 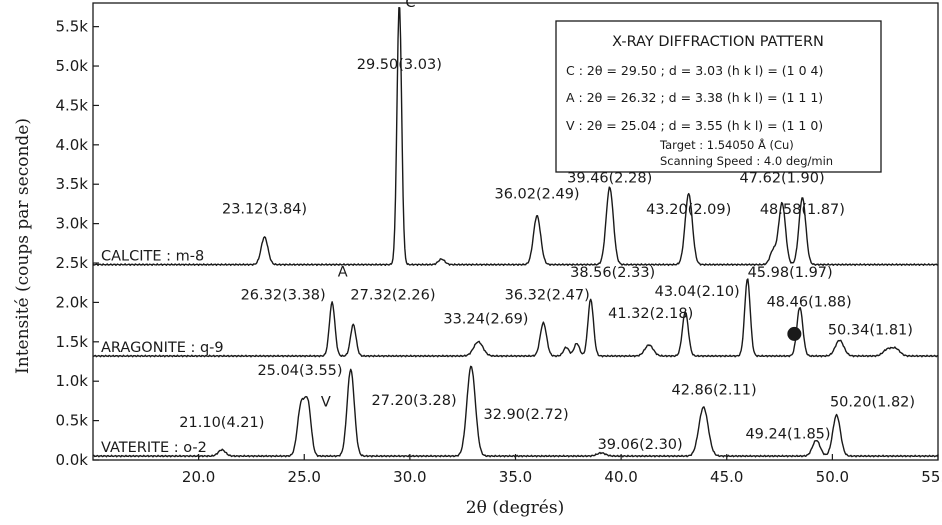 I want to click on x-axis: 20.0 25.0 30.0 35.0 40.0 45.0 50.0 55.0, so click(x=562, y=470).